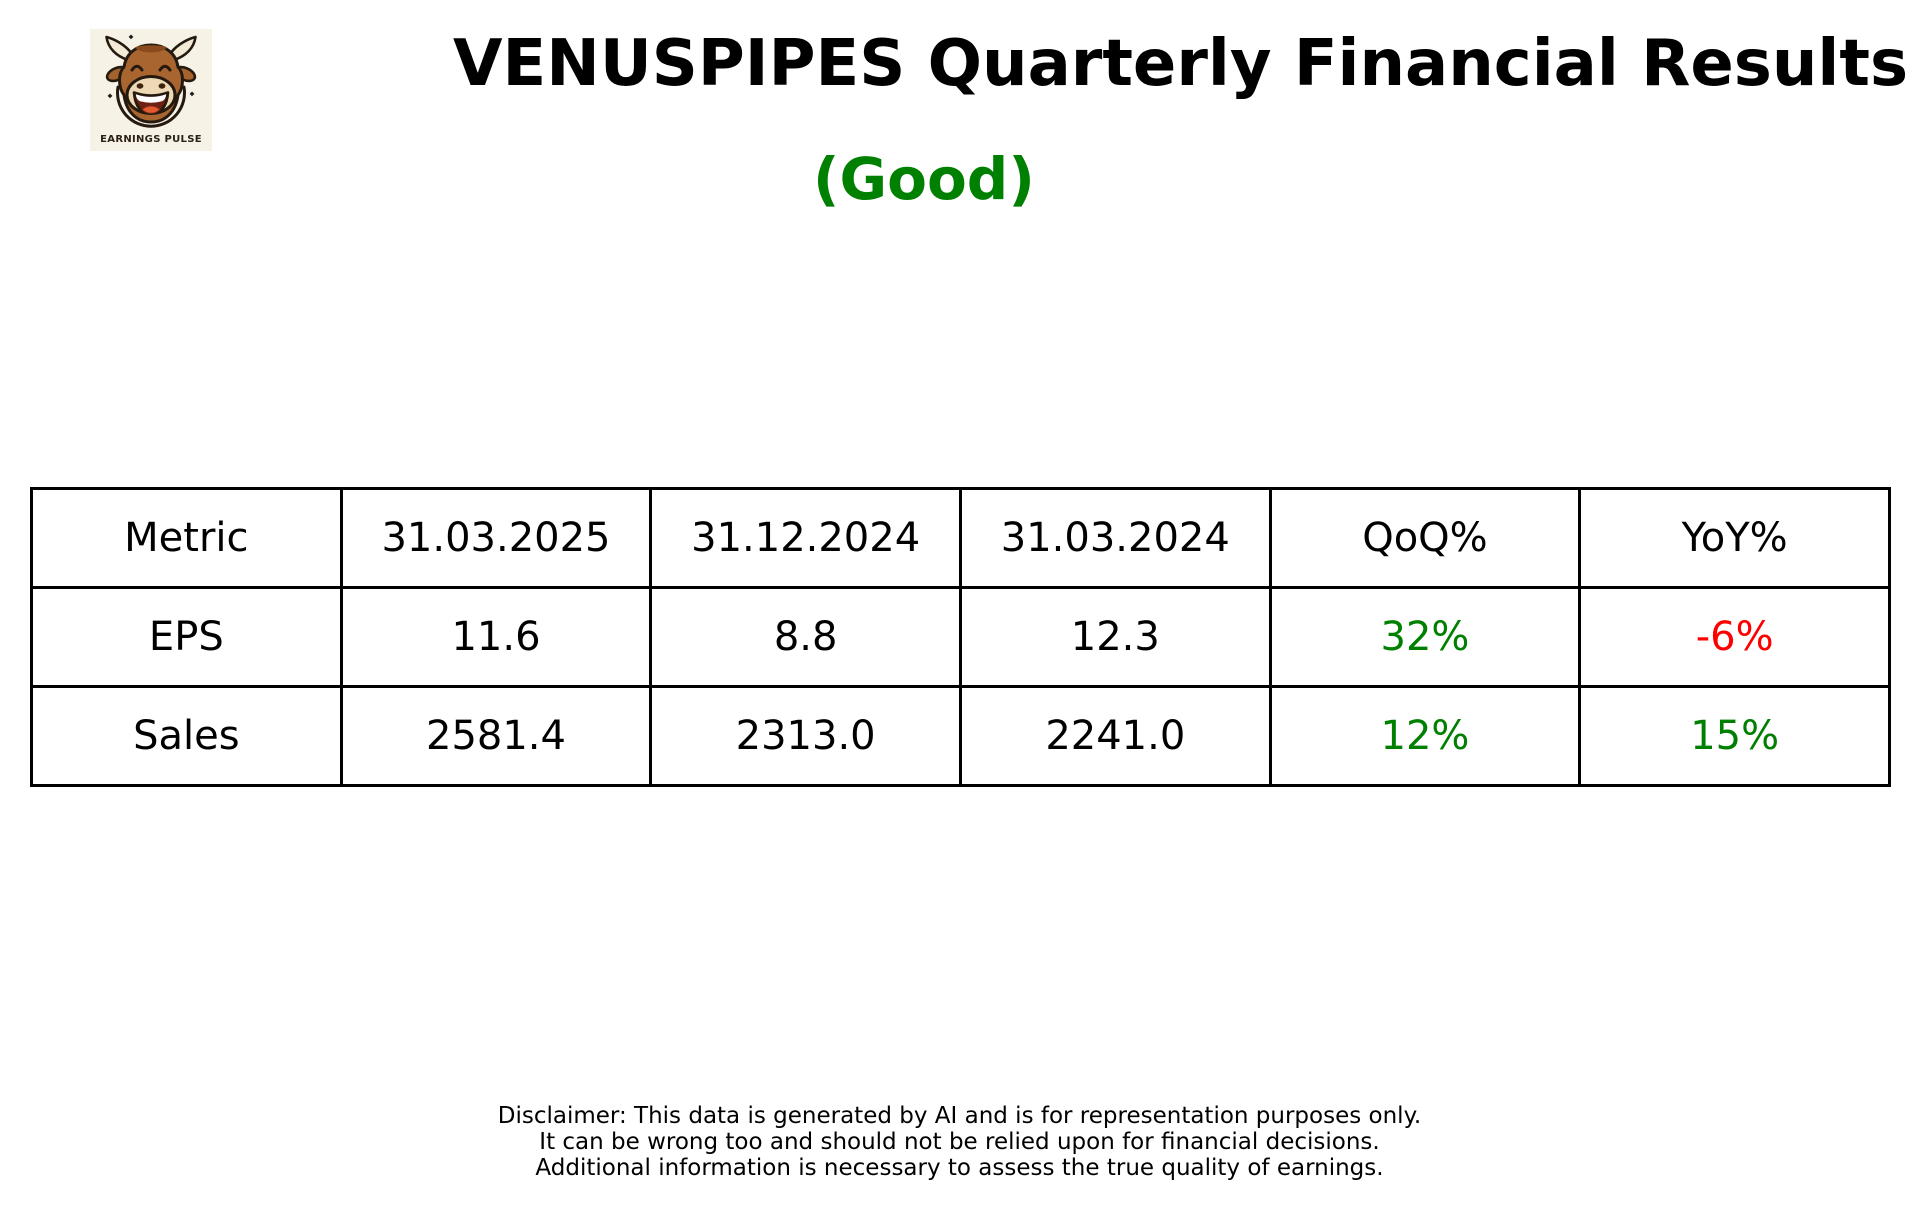 The height and width of the screenshot is (1220, 1919). I want to click on value-cell: 12.3, so click(1115, 637).